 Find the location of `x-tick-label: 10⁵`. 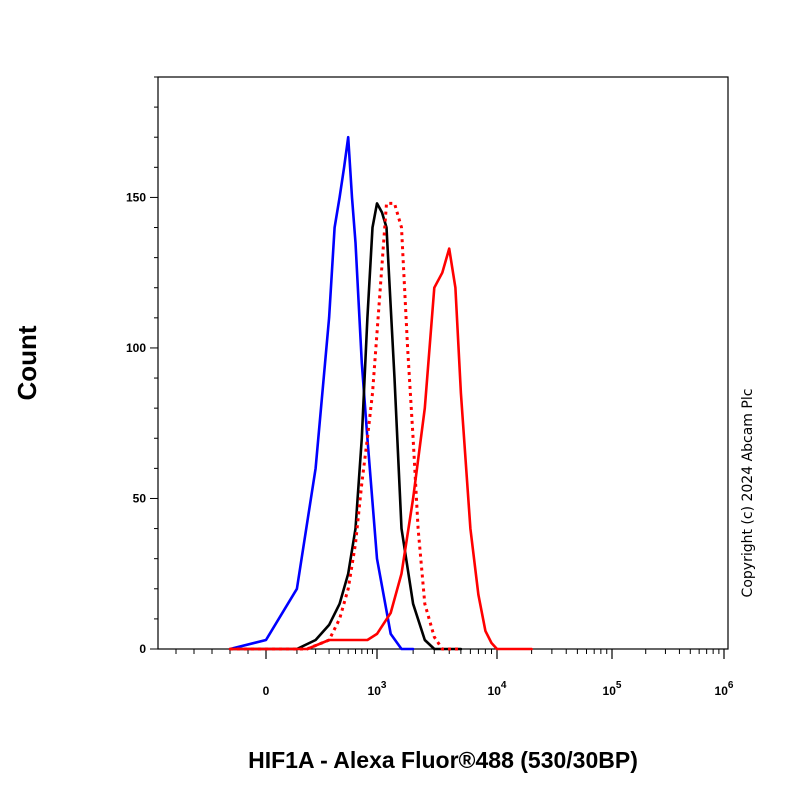

x-tick-label: 10⁵ is located at coordinates (612, 689).